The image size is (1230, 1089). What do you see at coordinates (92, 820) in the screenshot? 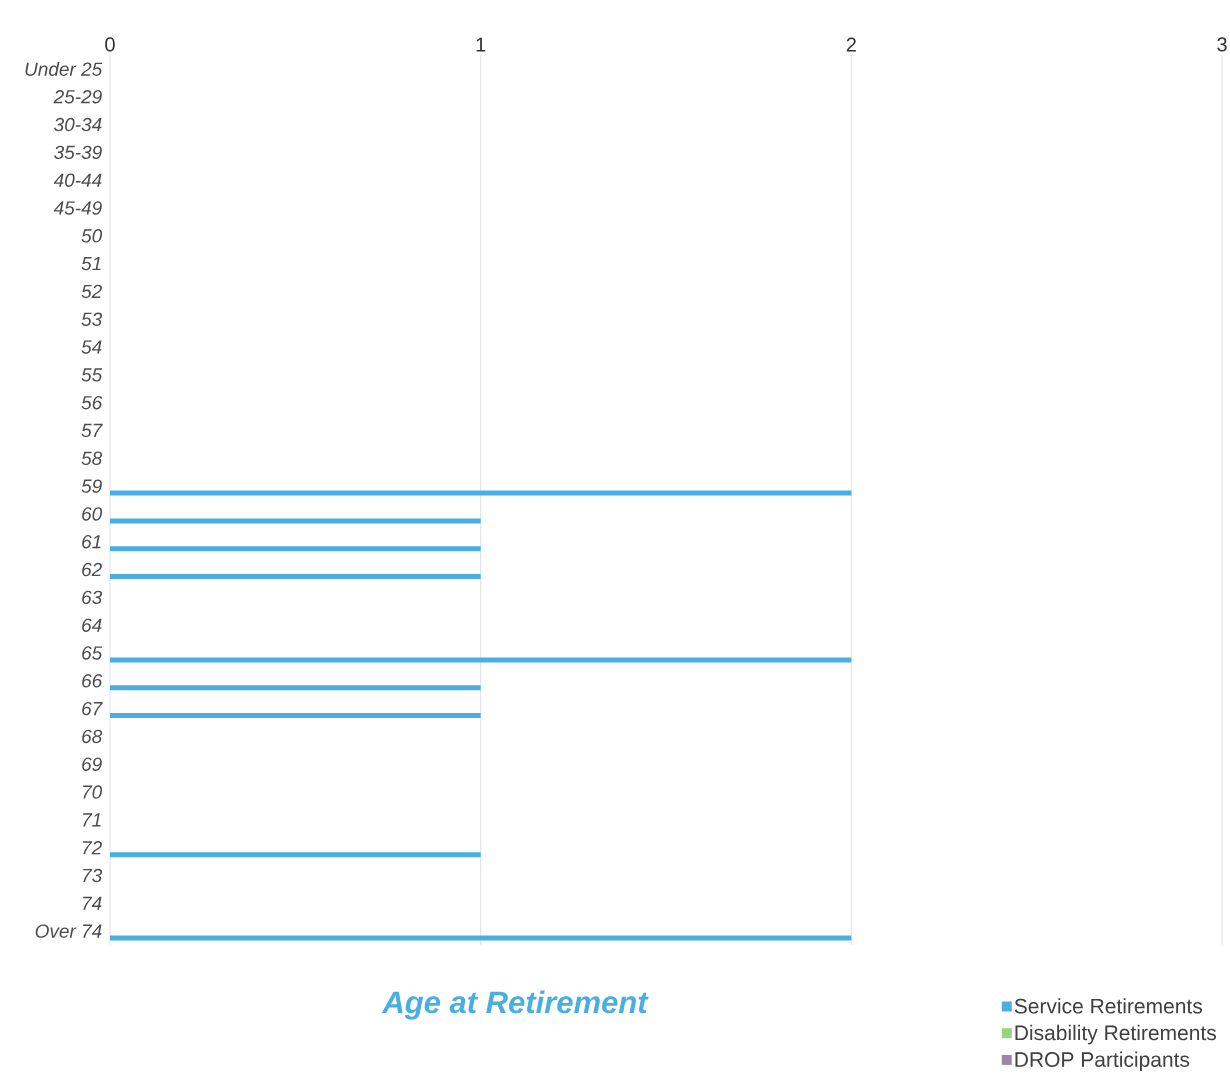
I see `y-tick-label: 71` at bounding box center [92, 820].